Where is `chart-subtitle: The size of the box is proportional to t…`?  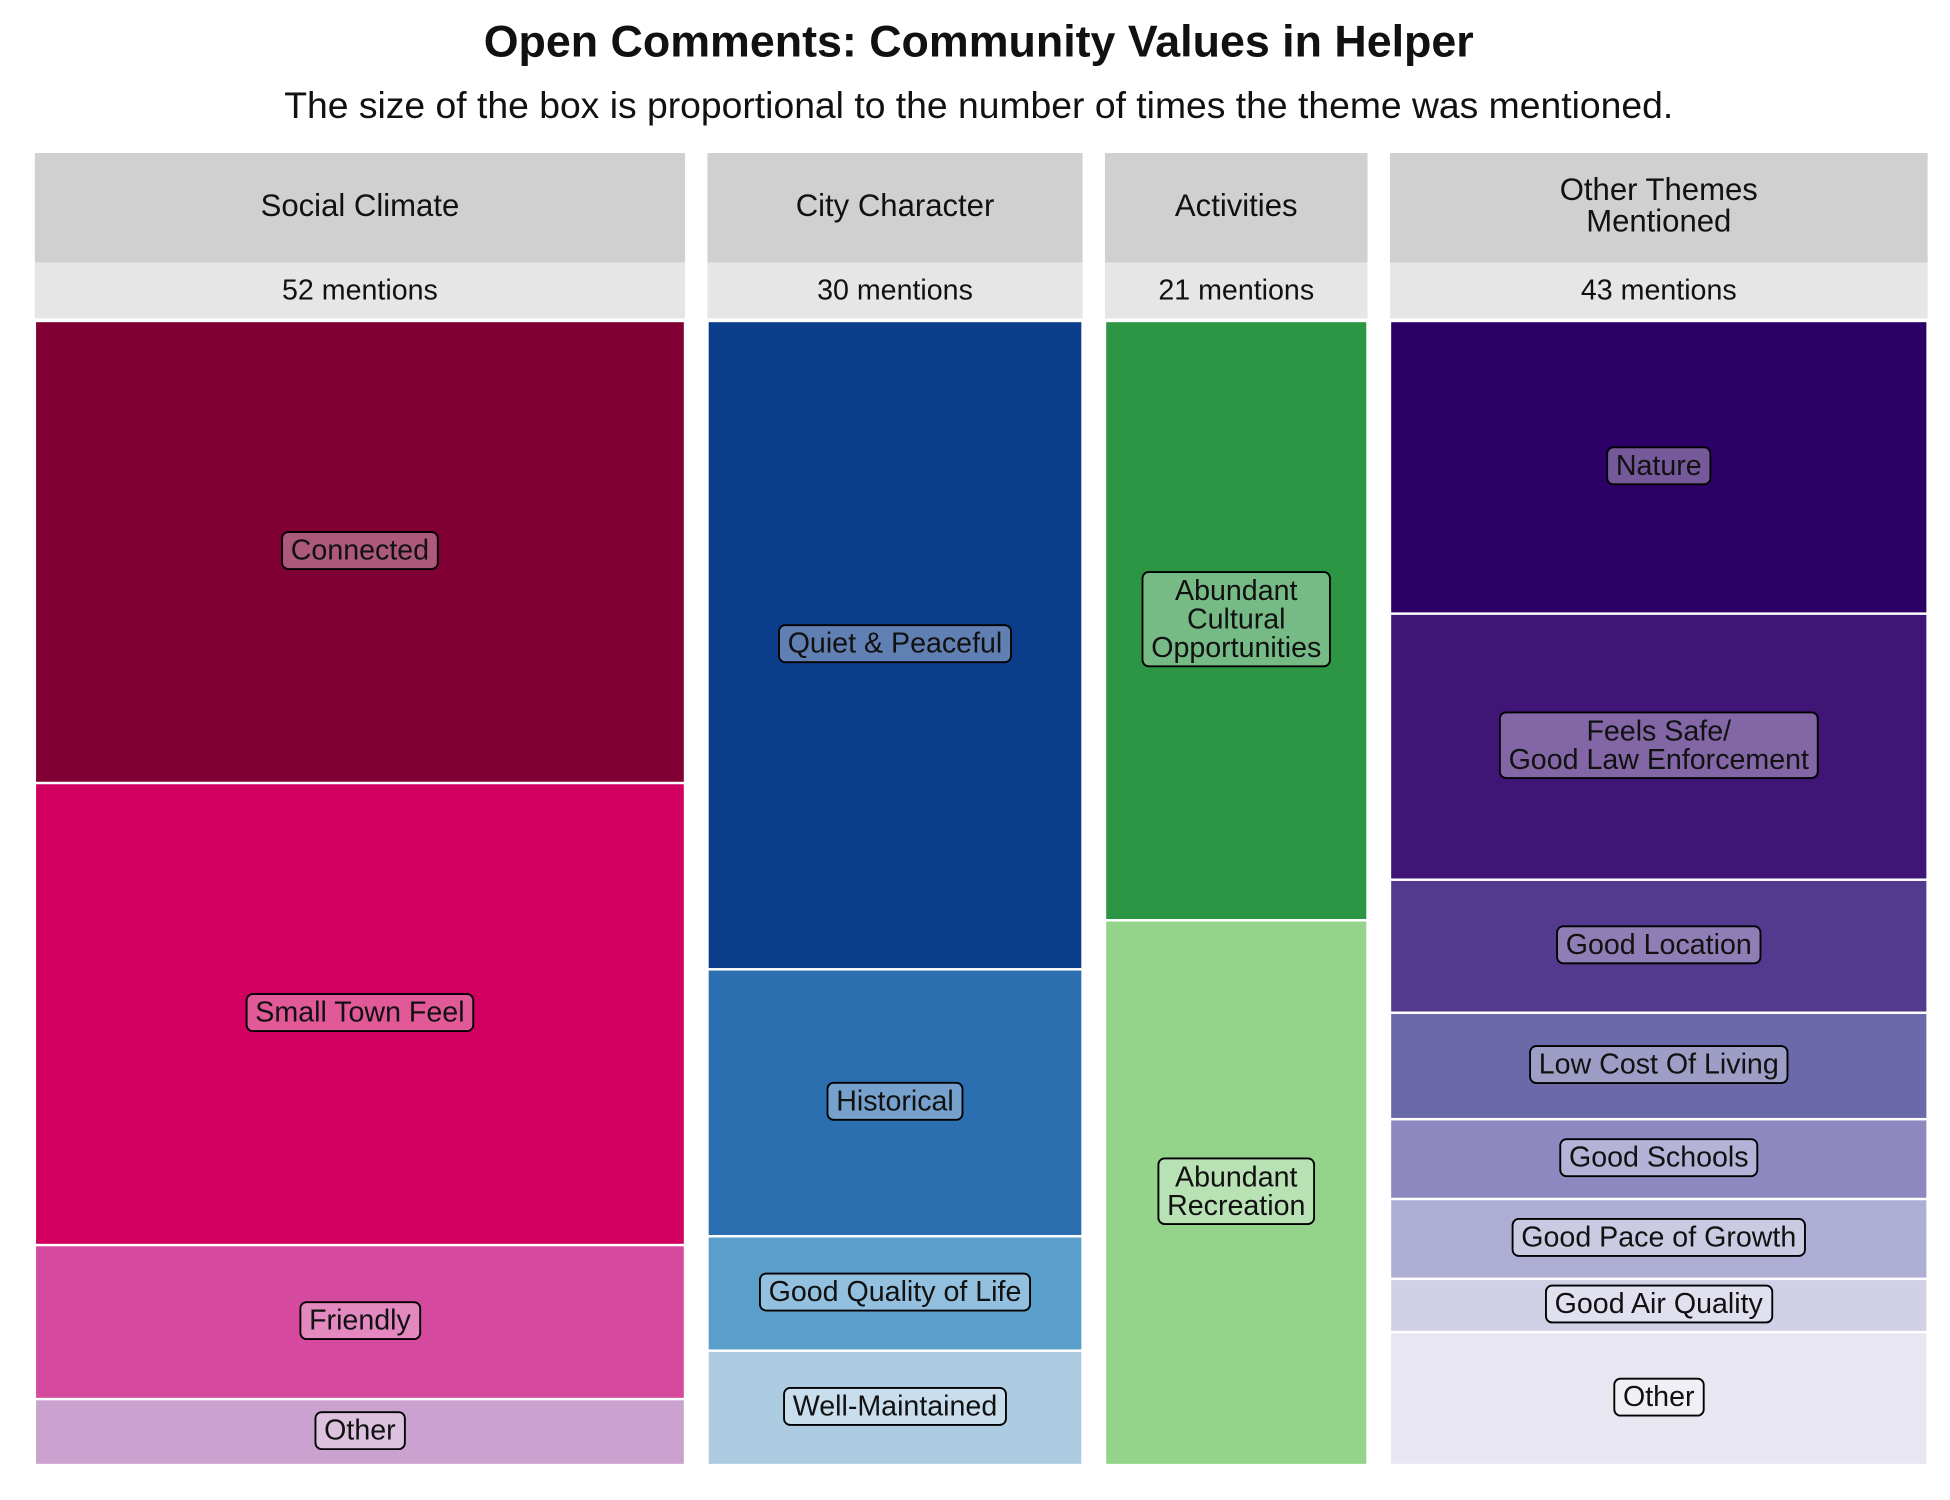 chart-subtitle: The size of the box is proportional to t… is located at coordinates (978, 105).